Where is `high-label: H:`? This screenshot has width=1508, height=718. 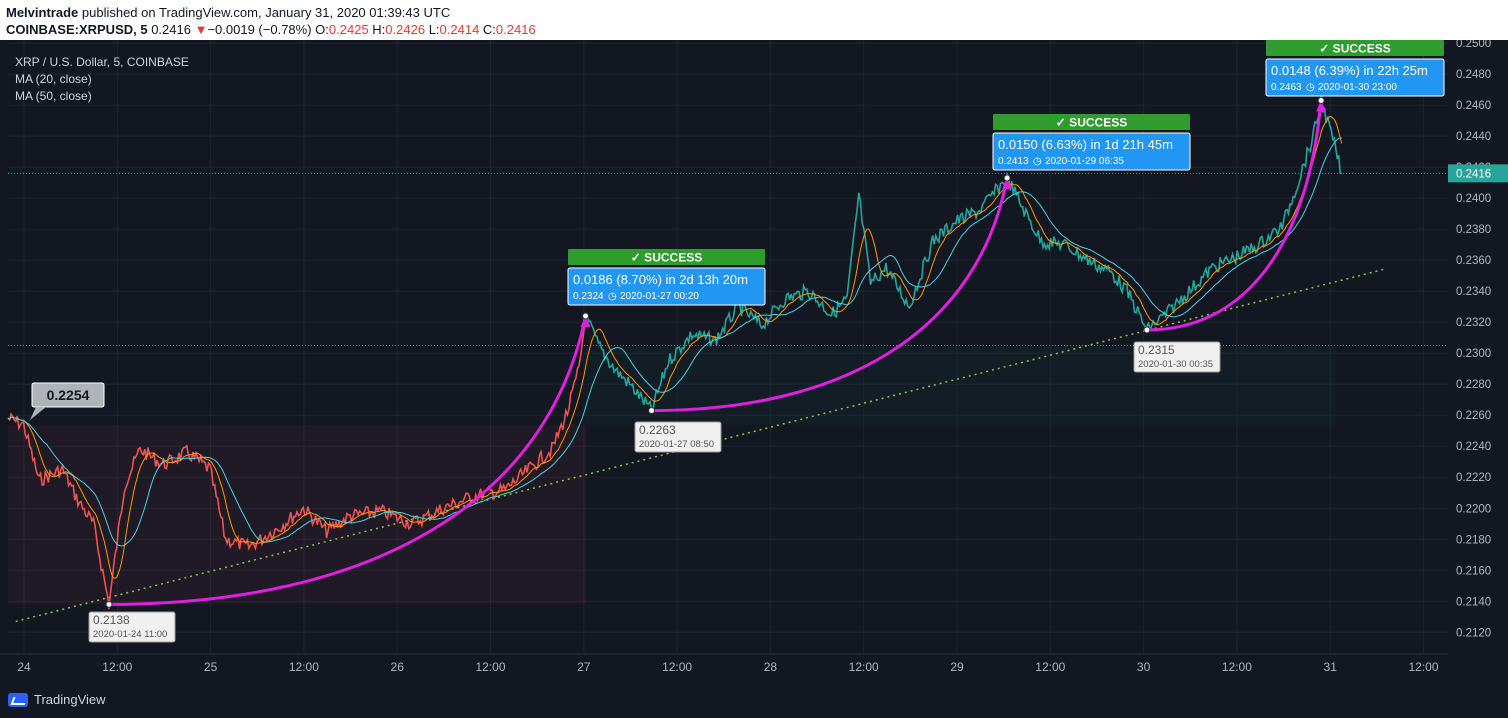 high-label: H: is located at coordinates (379, 29).